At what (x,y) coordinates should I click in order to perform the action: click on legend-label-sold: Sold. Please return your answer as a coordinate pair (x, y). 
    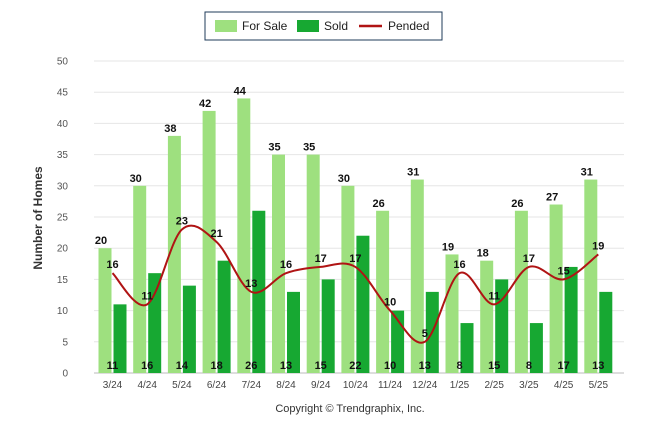
    Looking at the image, I should click on (336, 26).